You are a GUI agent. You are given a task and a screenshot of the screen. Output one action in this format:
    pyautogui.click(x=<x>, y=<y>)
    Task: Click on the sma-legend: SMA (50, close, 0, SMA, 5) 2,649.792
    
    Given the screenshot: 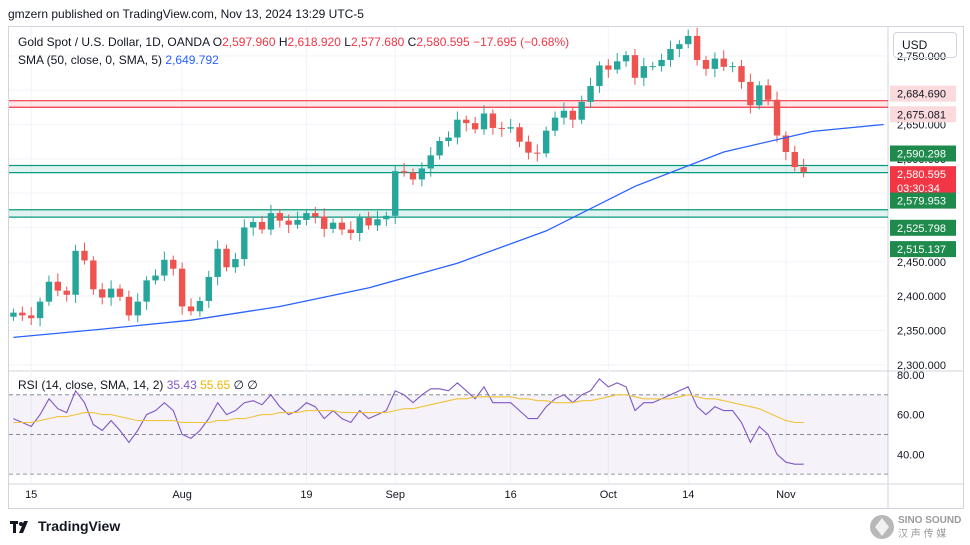 What is the action you would take?
    pyautogui.click(x=118, y=60)
    